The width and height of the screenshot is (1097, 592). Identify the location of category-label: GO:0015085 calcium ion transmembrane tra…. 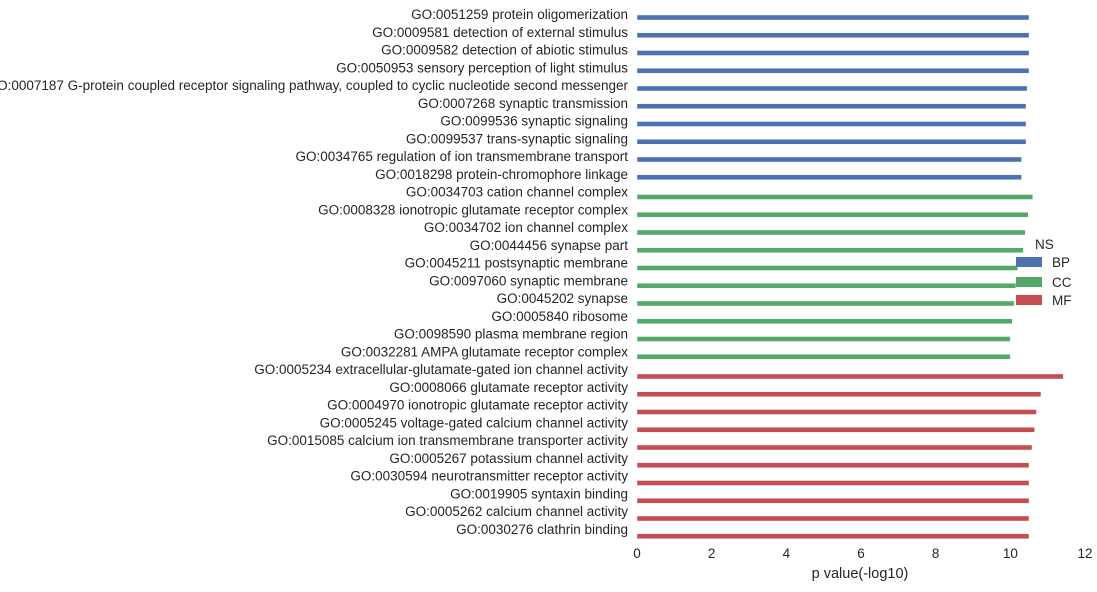
(447, 440).